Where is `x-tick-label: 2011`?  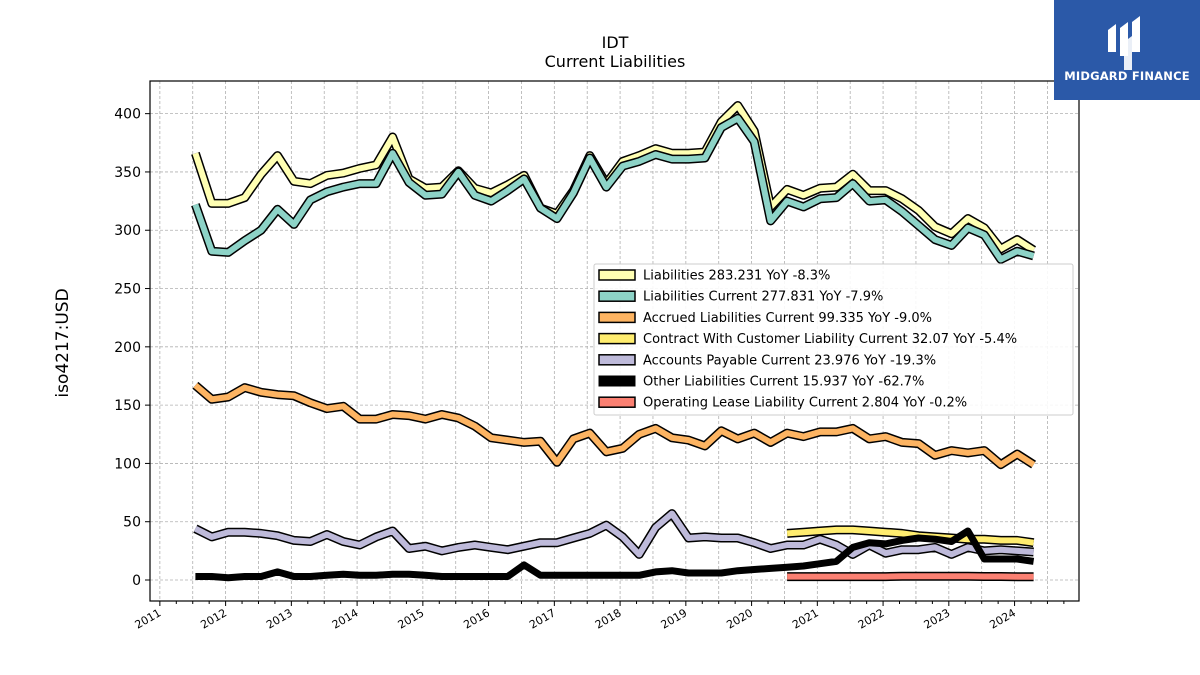 x-tick-label: 2011 is located at coordinates (148, 618).